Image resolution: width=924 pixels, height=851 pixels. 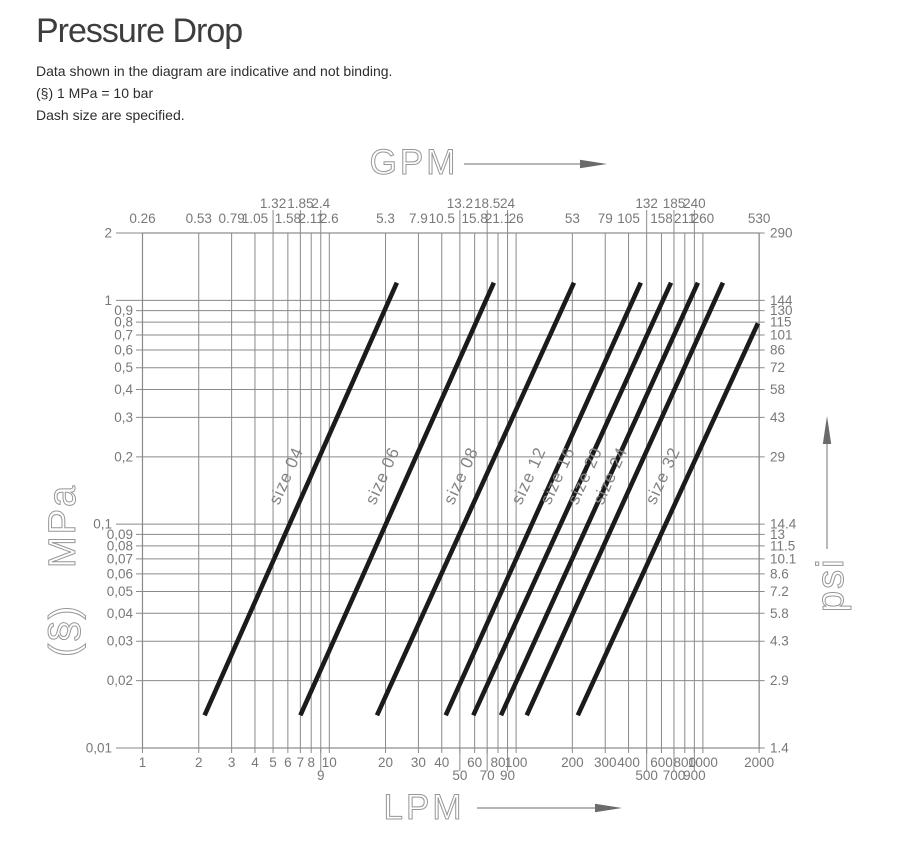 I want to click on psi-tick-8.6: 8.6, so click(x=779, y=573).